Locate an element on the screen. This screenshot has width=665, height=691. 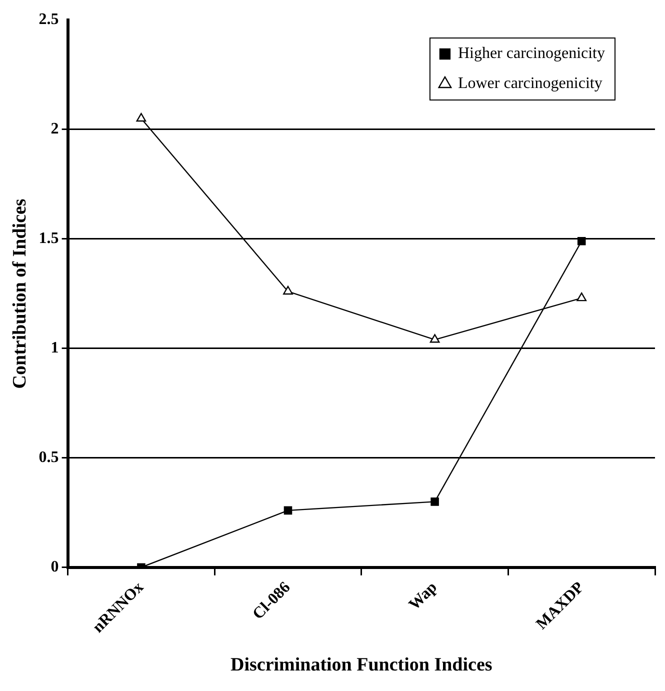
y-tick-label: 2.5 is located at coordinates (48, 19).